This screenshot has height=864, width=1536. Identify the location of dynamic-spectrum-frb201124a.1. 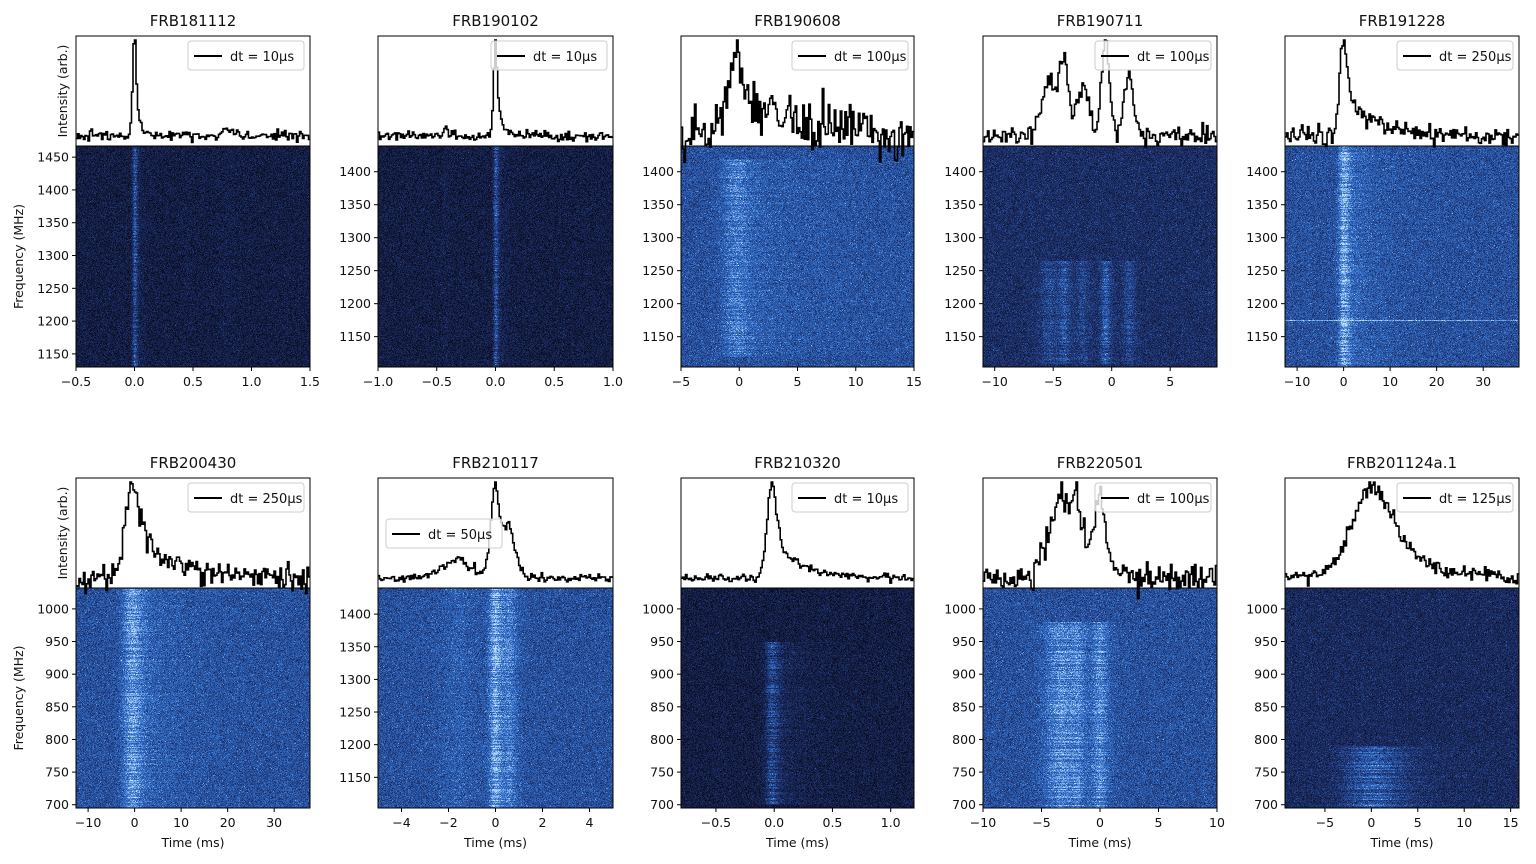
(1402, 698).